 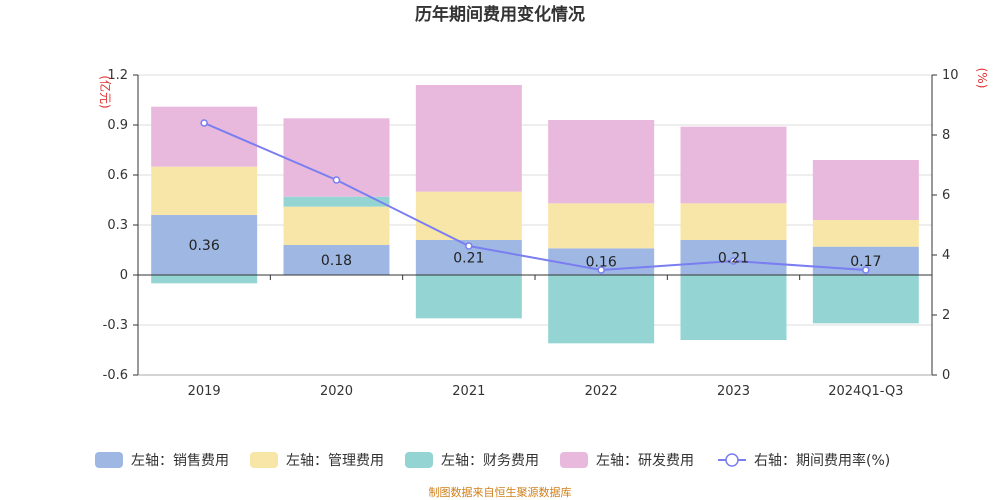 I want to click on left-axis-tick-label: 1.2, so click(x=117, y=75).